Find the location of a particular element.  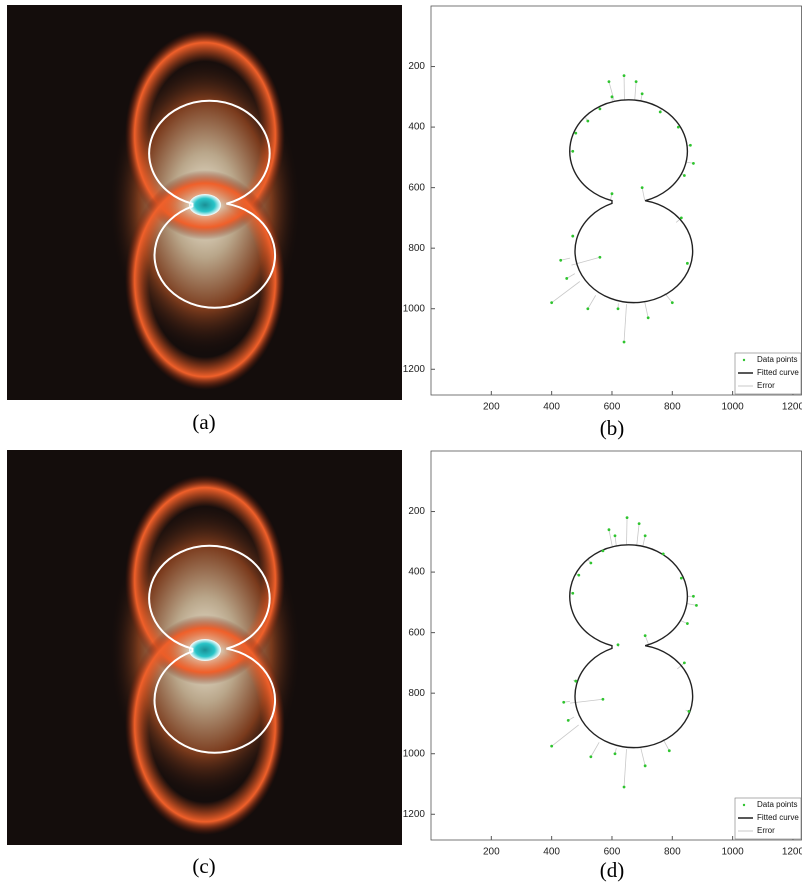

caption: (b) is located at coordinates (612, 428).